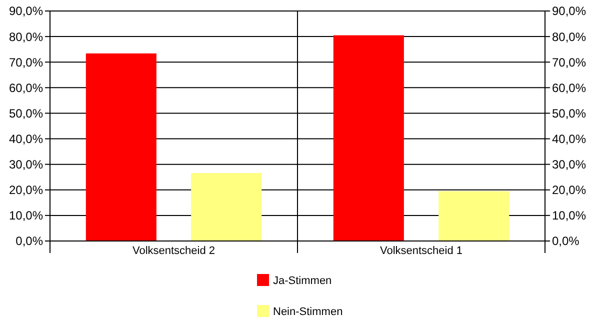 Image resolution: width=600 pixels, height=333 pixels. What do you see at coordinates (26, 139) in the screenshot?
I see `y-tick-label: 40,0%` at bounding box center [26, 139].